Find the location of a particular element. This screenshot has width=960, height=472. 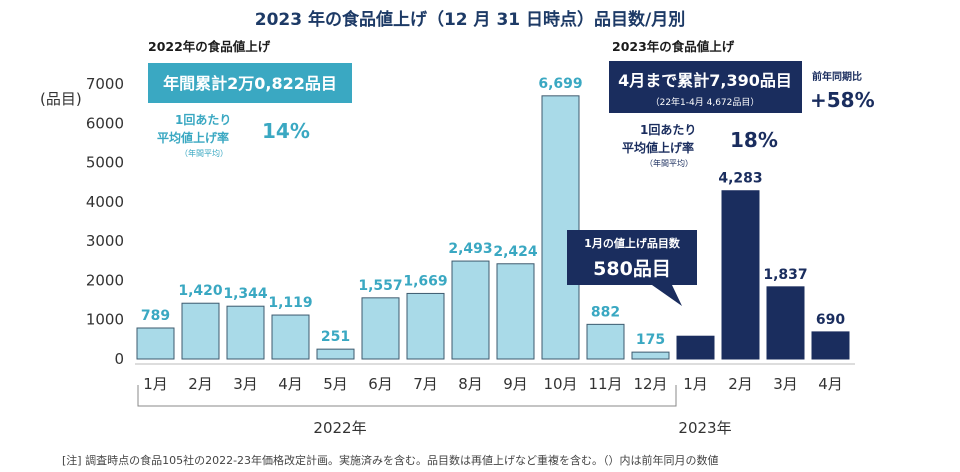

bar-value-label: 789 is located at coordinates (155, 316).